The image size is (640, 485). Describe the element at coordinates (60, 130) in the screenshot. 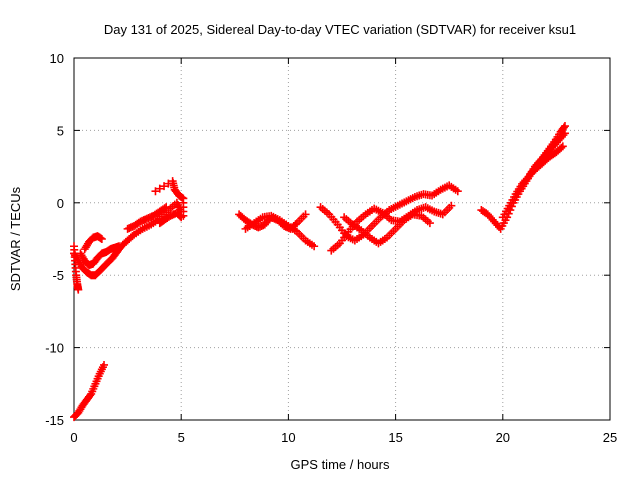

I see `y-tick-label: 5` at that location.